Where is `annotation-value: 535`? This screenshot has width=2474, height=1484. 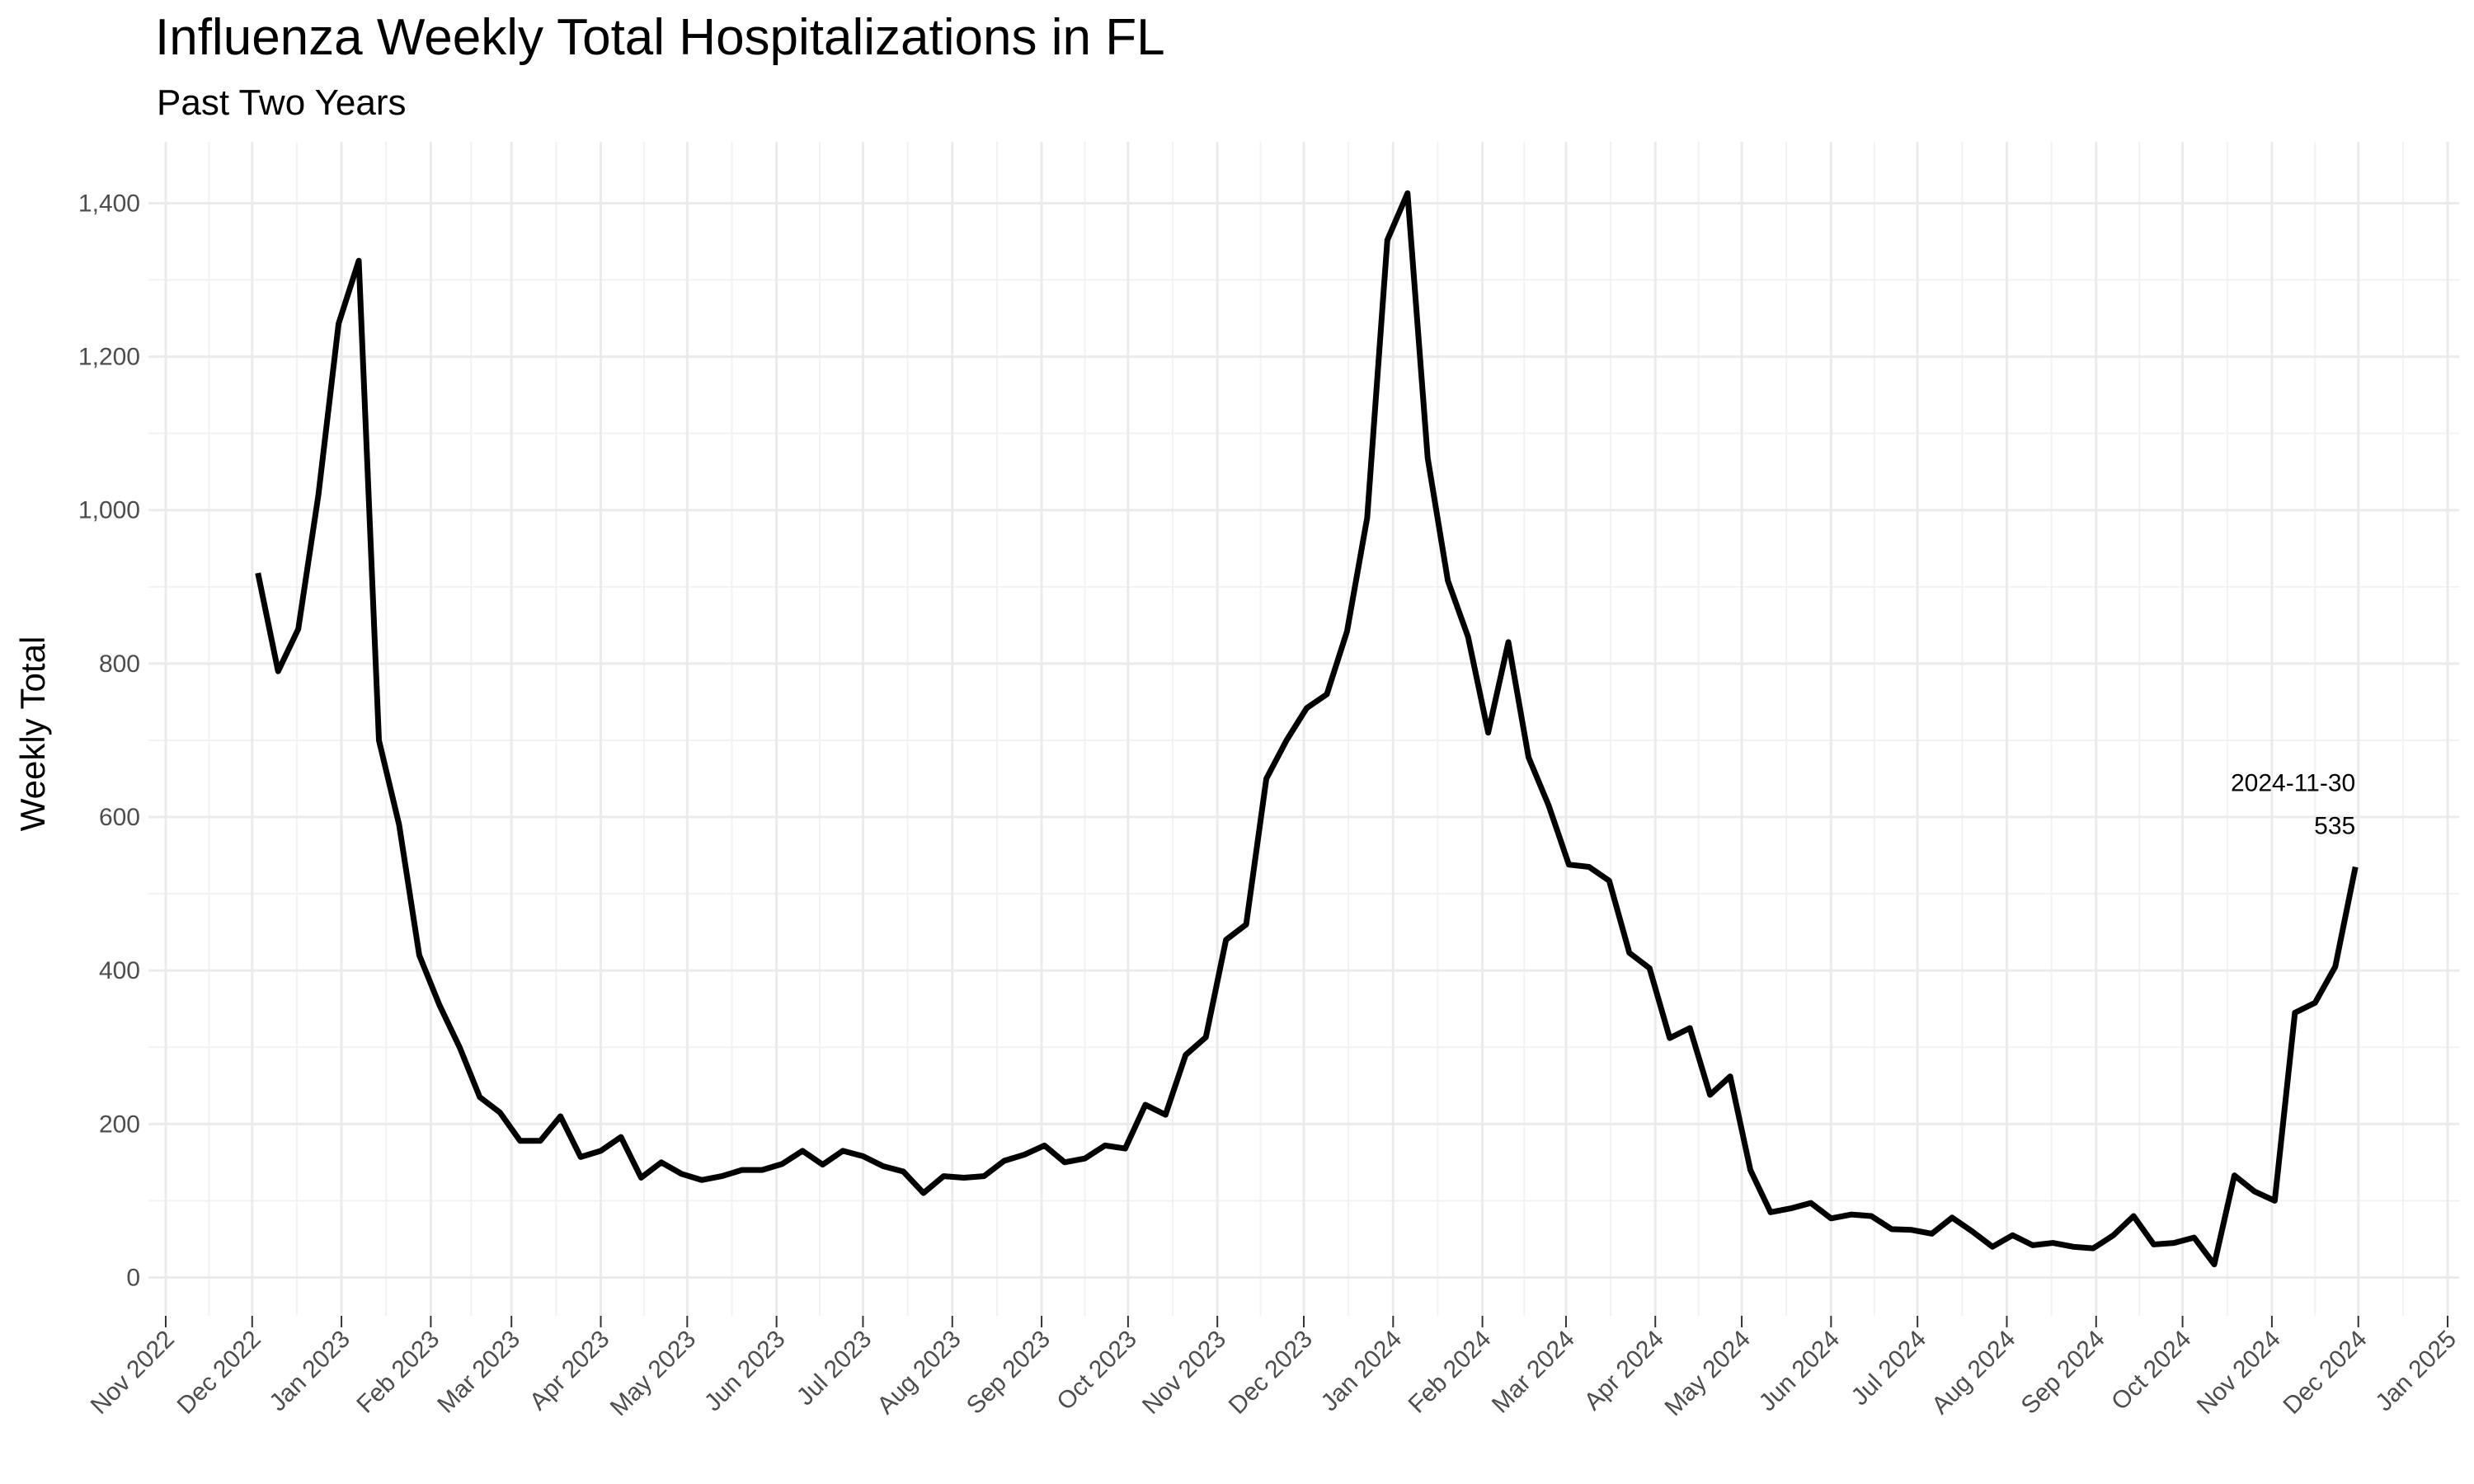
annotation-value: 535 is located at coordinates (2334, 826).